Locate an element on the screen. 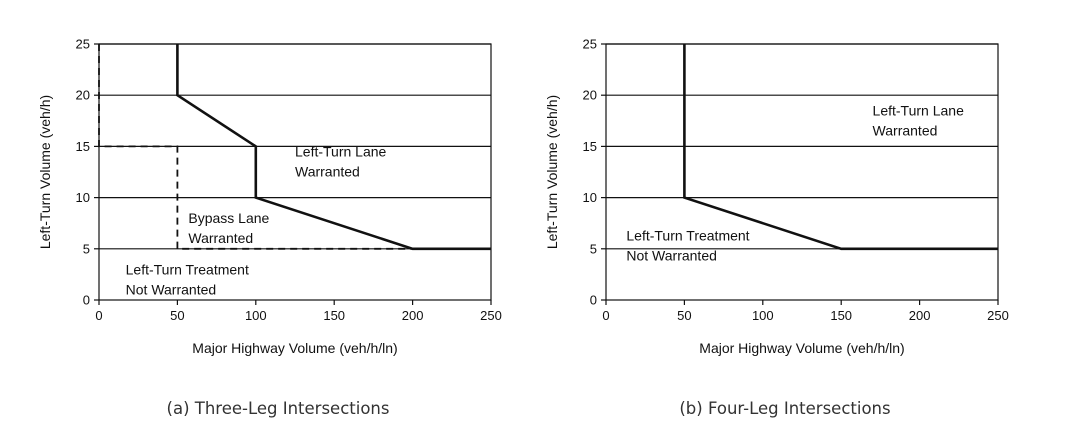 The height and width of the screenshot is (441, 1069). dashed-boundary-line is located at coordinates (255, 147).